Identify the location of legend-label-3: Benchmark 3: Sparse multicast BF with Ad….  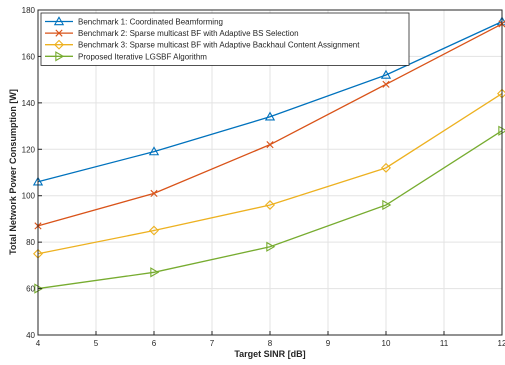
(219, 45).